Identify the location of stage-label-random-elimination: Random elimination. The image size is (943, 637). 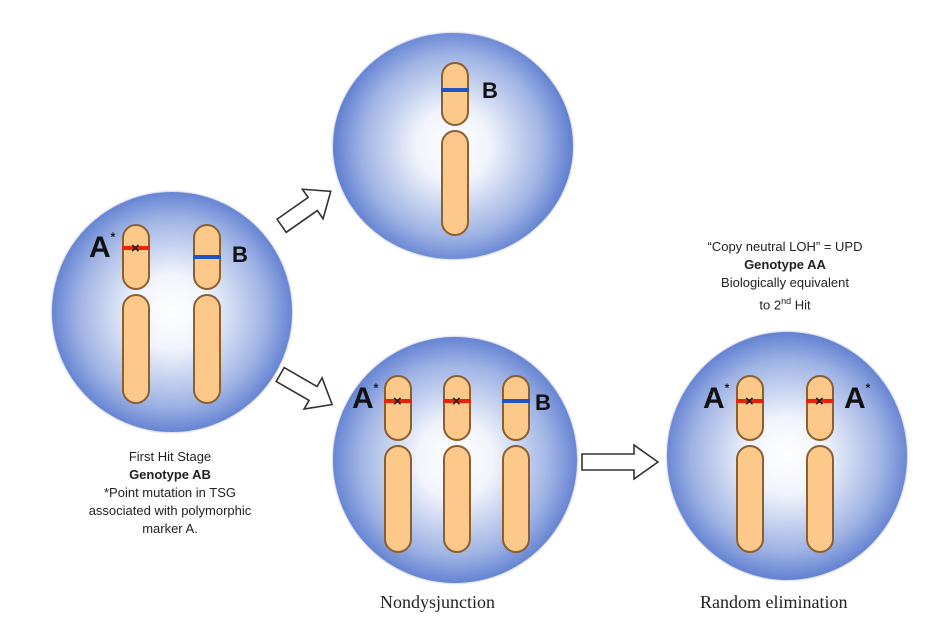
(774, 602).